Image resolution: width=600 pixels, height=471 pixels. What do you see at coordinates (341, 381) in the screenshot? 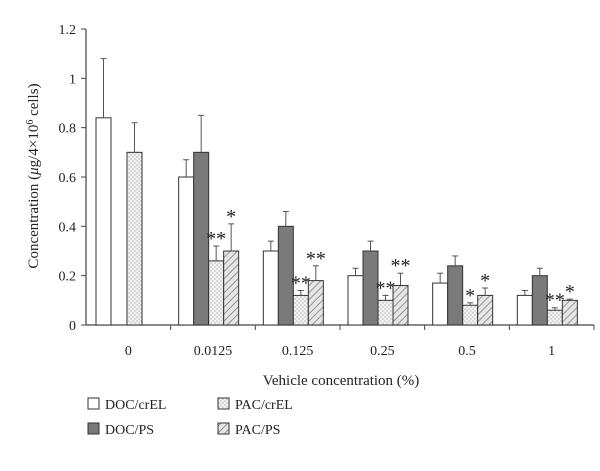
I see `x-axis-title: Vehicle concentration (%)` at bounding box center [341, 381].